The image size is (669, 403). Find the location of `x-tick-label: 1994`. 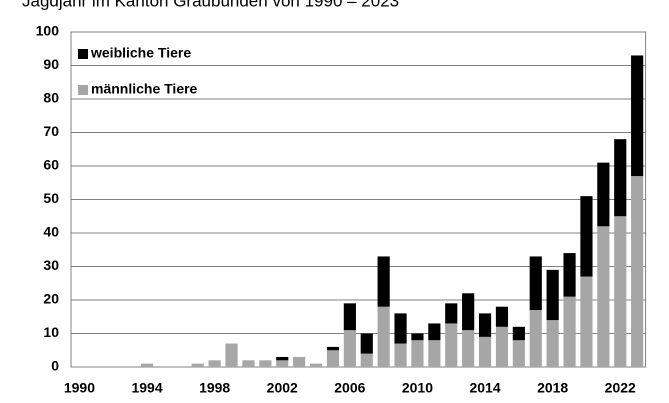

x-tick-label: 1994 is located at coordinates (146, 388).